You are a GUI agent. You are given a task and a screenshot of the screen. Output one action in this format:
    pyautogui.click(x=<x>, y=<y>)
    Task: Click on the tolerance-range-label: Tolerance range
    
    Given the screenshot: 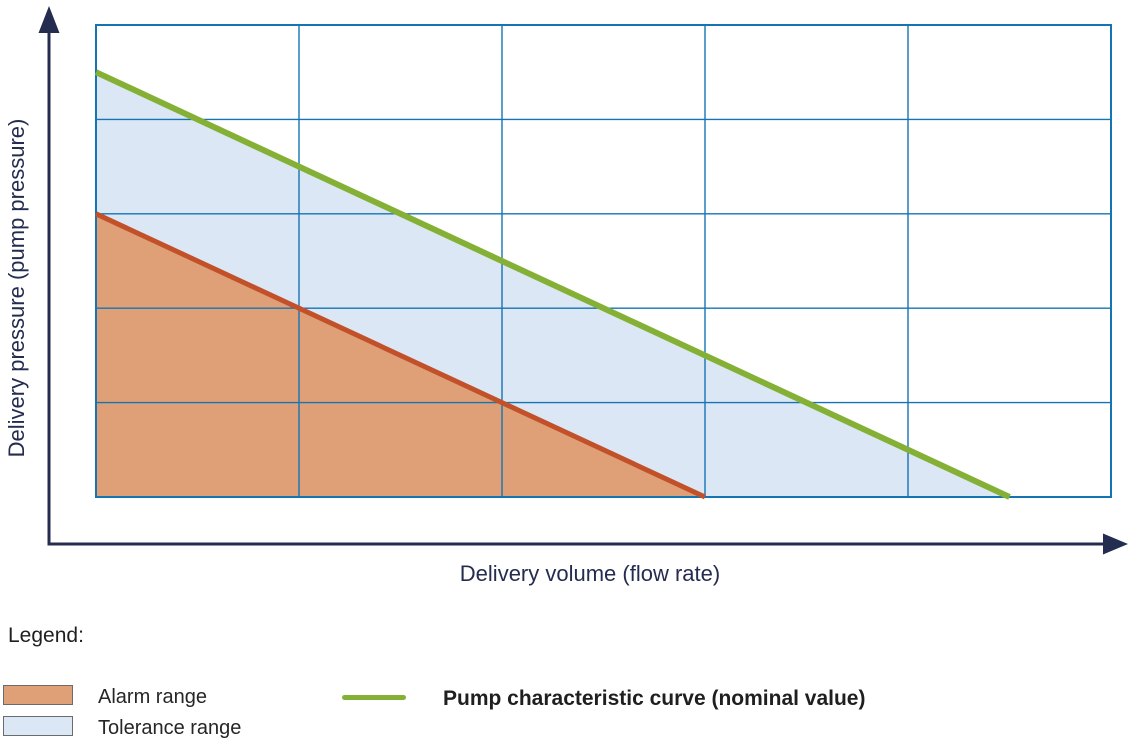 What is the action you would take?
    pyautogui.click(x=170, y=728)
    